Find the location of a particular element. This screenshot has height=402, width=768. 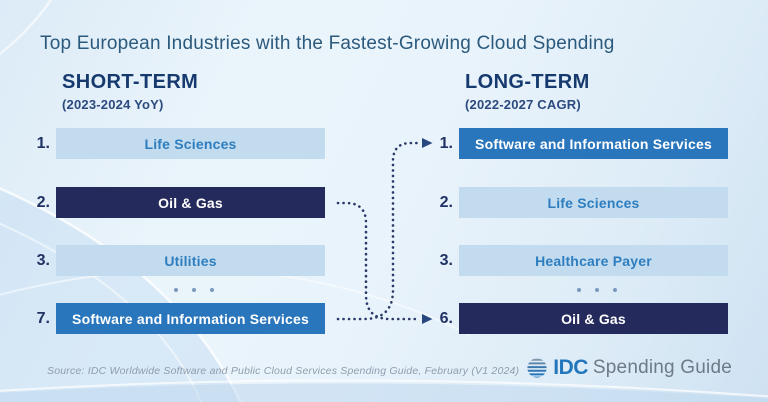

flow-arrow-oil-and-gas is located at coordinates (379, 261).